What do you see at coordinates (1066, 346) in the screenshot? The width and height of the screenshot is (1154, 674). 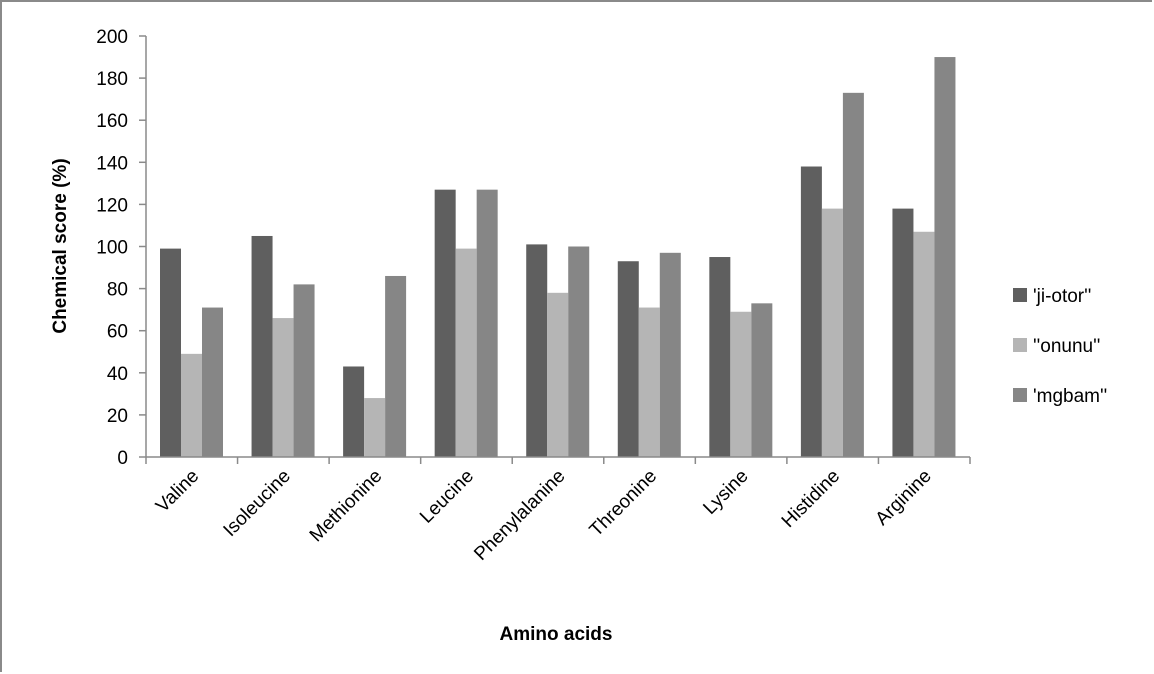 I see `legend-label-2: ''onunu''` at bounding box center [1066, 346].